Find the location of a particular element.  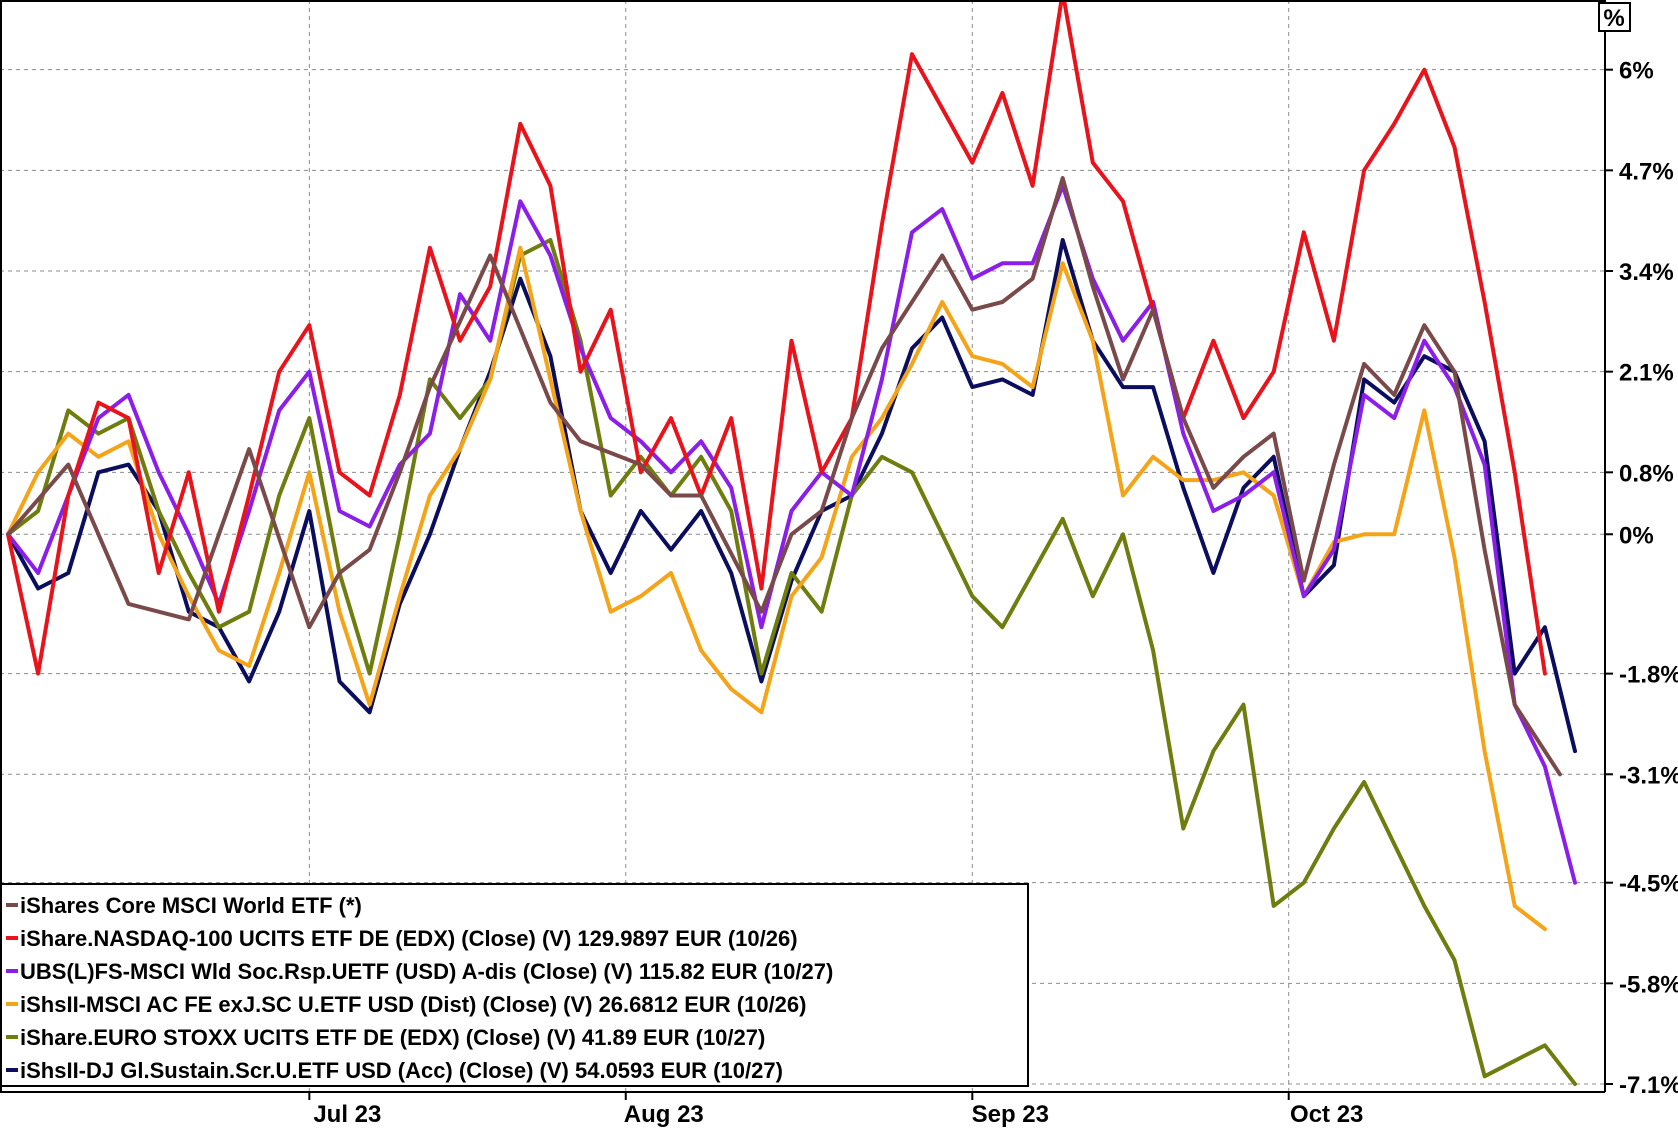

y-tick-label: 0% is located at coordinates (1636, 535).